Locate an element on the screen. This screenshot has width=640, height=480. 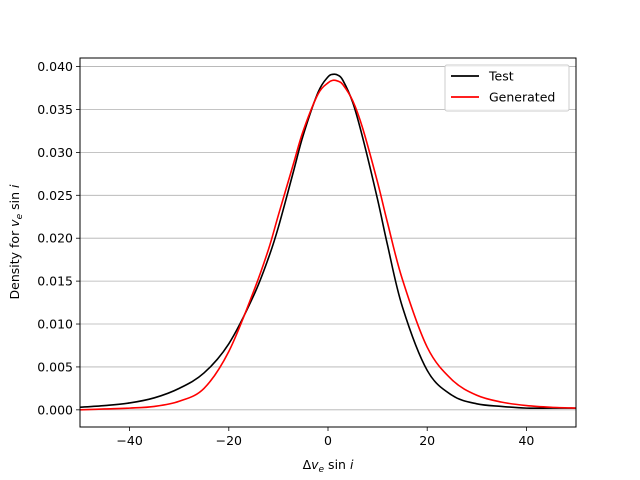
legend-label-generated: Generated is located at coordinates (522, 97).